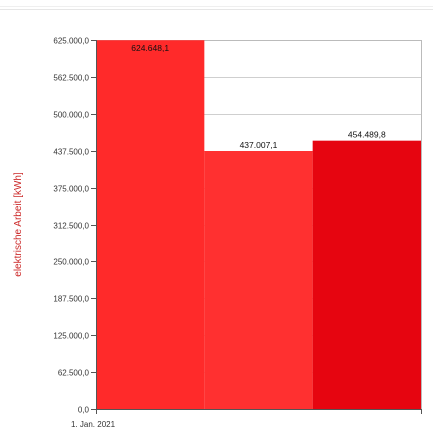 The height and width of the screenshot is (433, 433). I want to click on y-tick-label: 500.000,0, so click(71, 115).